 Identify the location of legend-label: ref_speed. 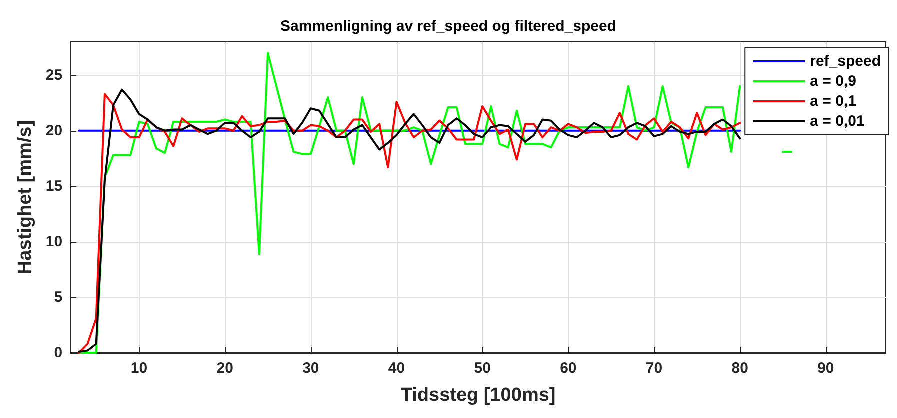
(846, 61).